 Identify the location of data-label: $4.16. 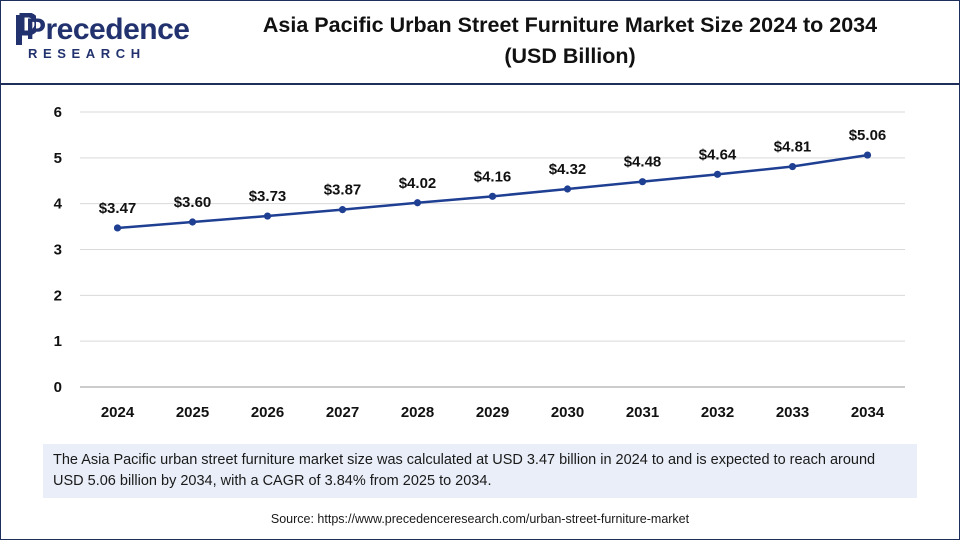
(493, 176).